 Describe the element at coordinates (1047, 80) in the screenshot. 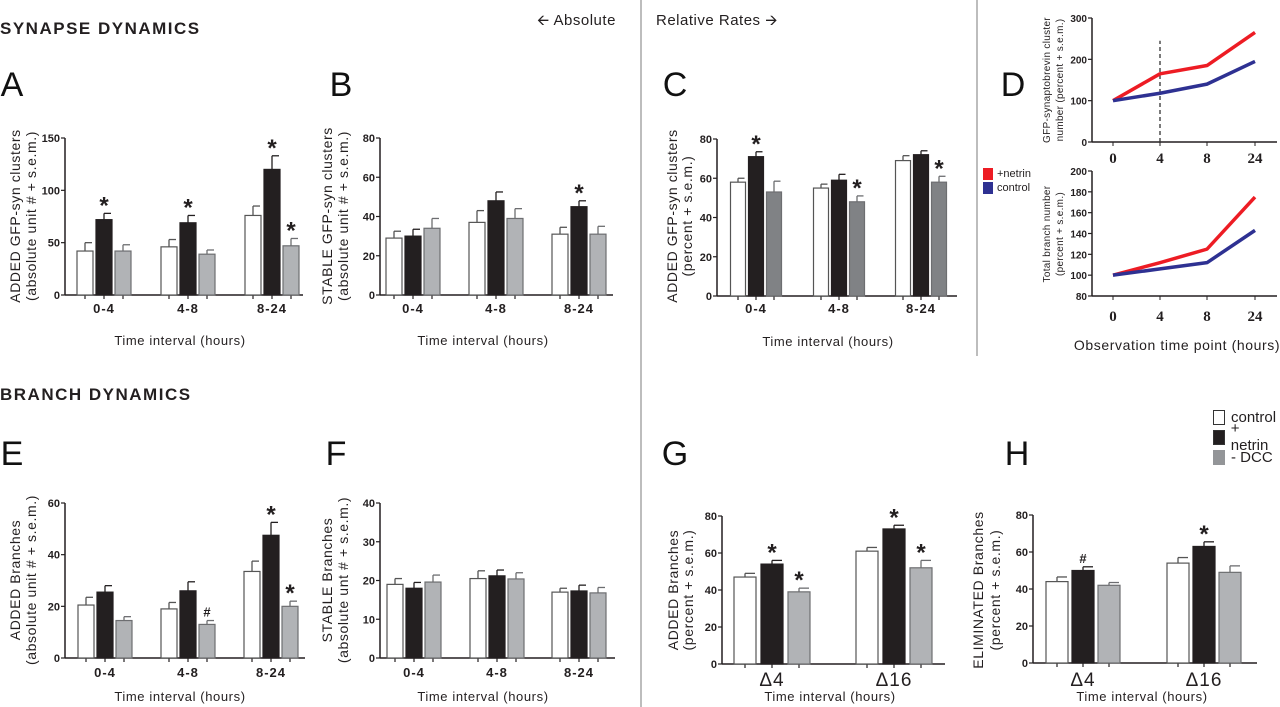

I see `y-axis-label: GFP-synaptobrevin cluster` at that location.